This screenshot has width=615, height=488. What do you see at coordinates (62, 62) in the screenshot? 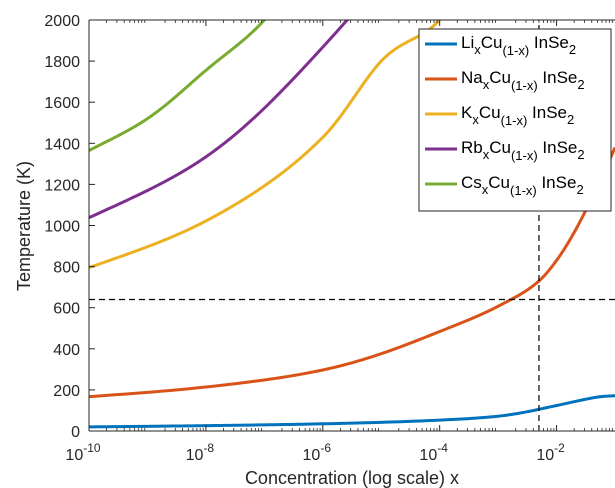
I see `y-tick-label: 1800` at bounding box center [62, 62].